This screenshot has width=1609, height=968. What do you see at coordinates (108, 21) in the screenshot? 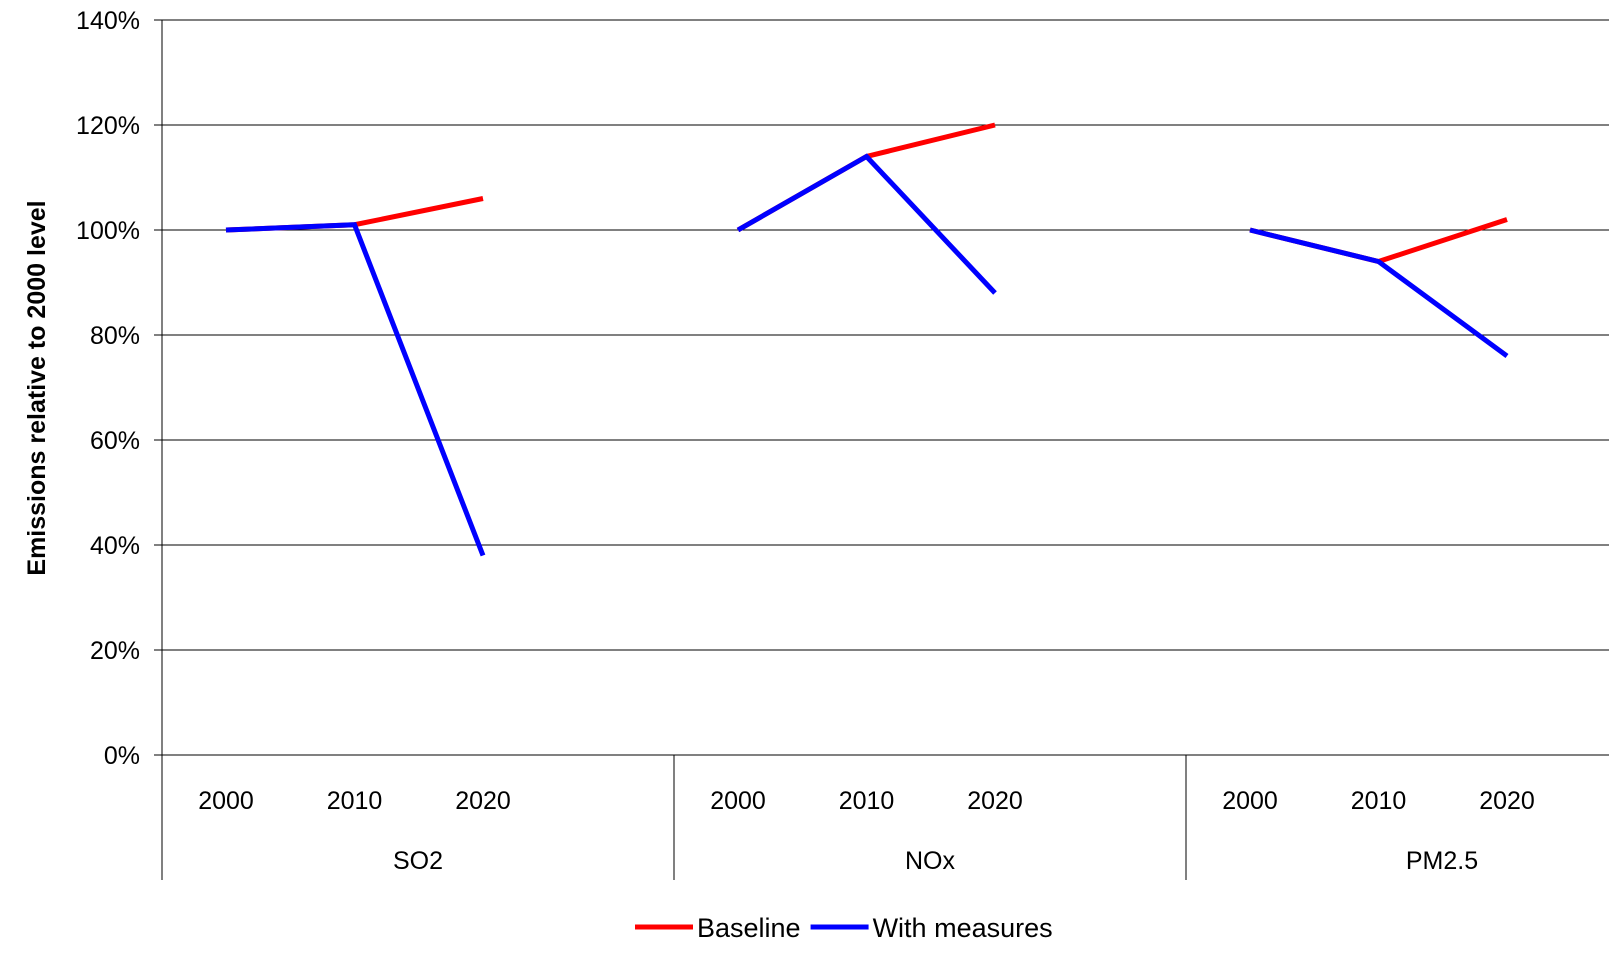
I see `y-tick-label: 140%` at bounding box center [108, 21].